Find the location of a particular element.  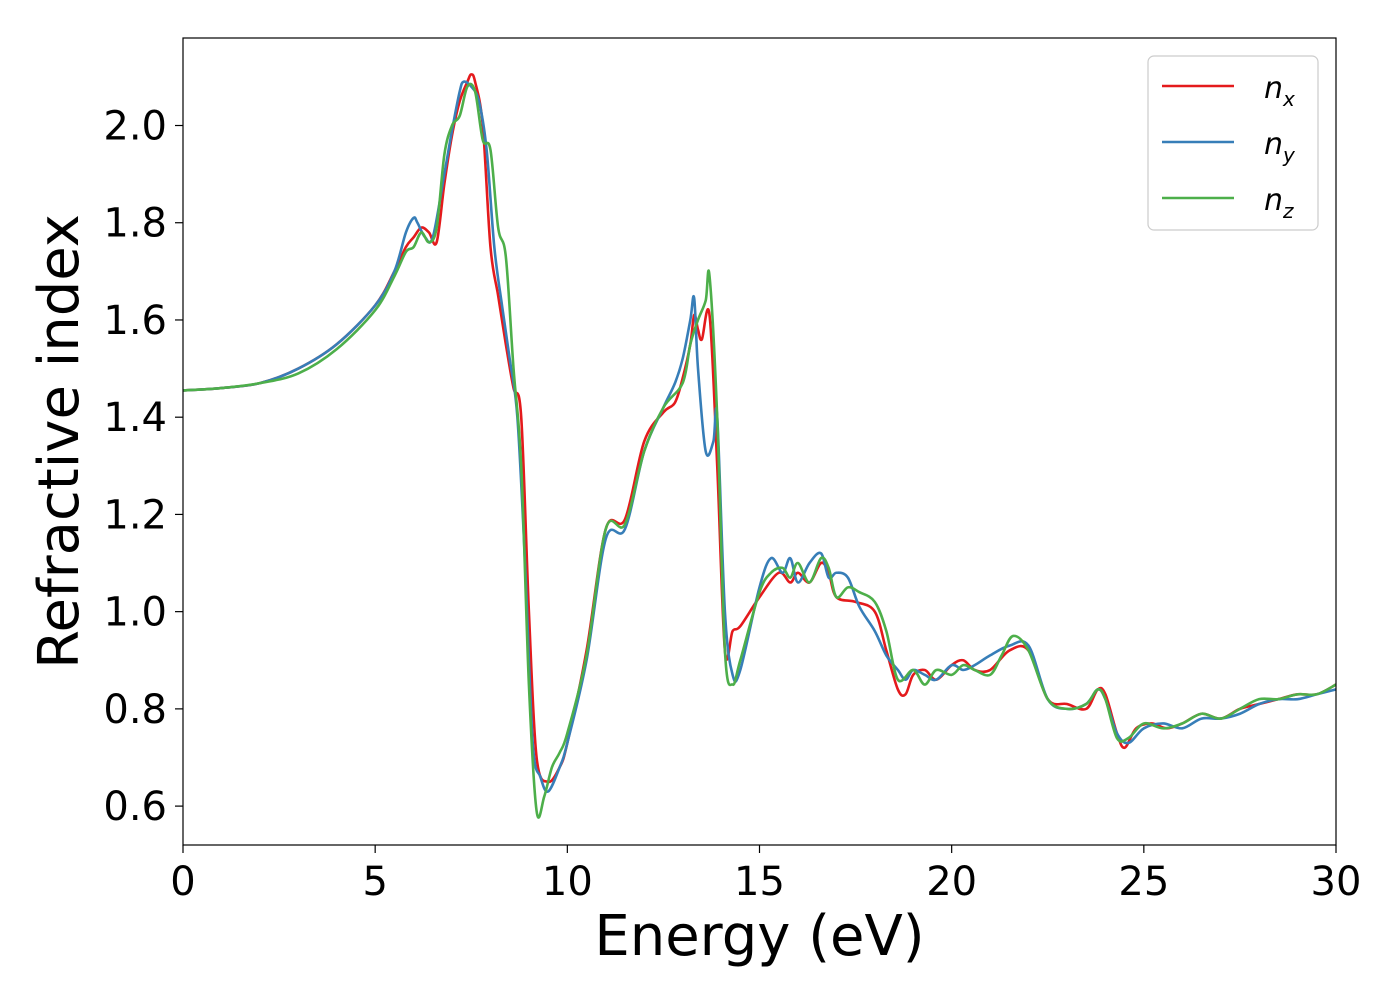

x-tick-label: 25 is located at coordinates (1143, 882).